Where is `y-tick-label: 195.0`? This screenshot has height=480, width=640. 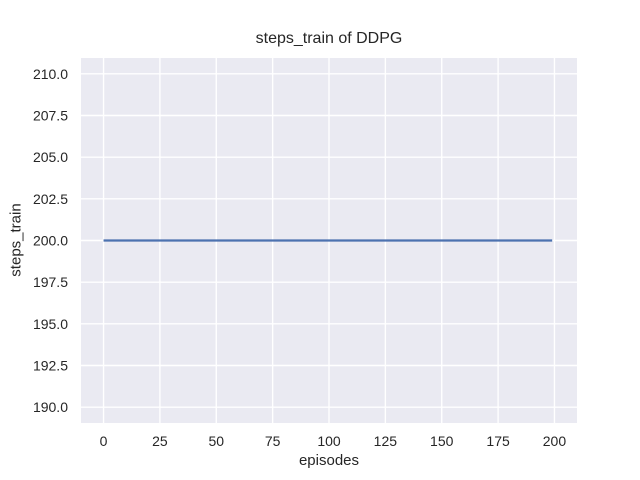
y-tick-label: 195.0 is located at coordinates (50, 324).